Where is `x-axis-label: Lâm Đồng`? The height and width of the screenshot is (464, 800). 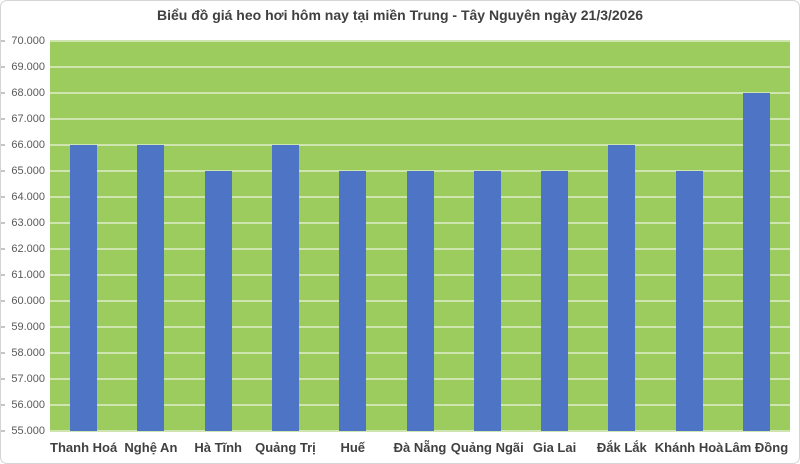
x-axis-label: Lâm Đồng is located at coordinates (756, 447).